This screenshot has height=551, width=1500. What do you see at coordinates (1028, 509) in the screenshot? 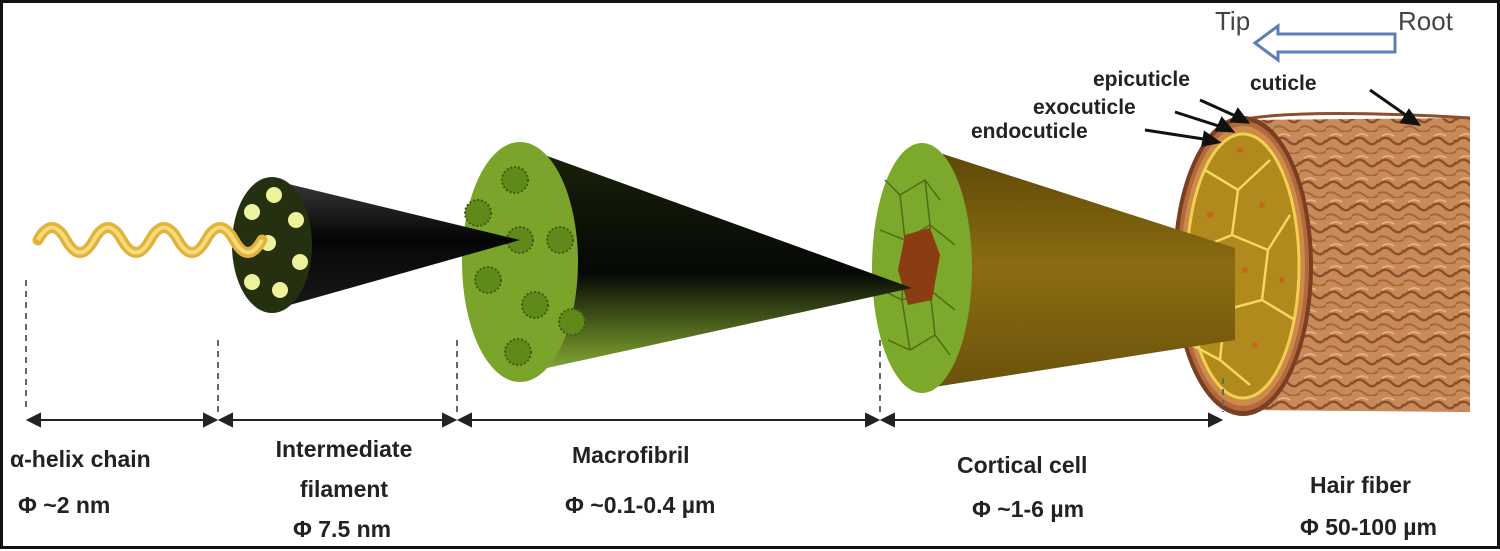
I see `cortical-cell-size: Φ ~1-6 µm` at bounding box center [1028, 509].